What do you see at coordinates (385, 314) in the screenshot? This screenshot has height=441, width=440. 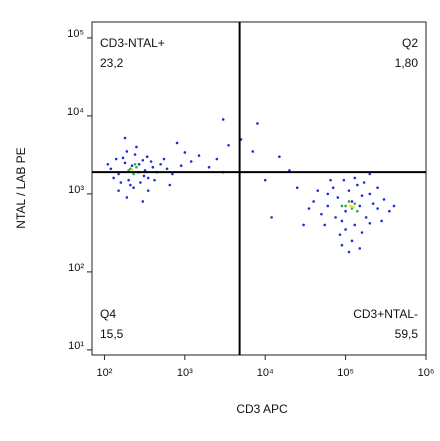 I see `quadrant-name: CD3+NTAL-` at bounding box center [385, 314].